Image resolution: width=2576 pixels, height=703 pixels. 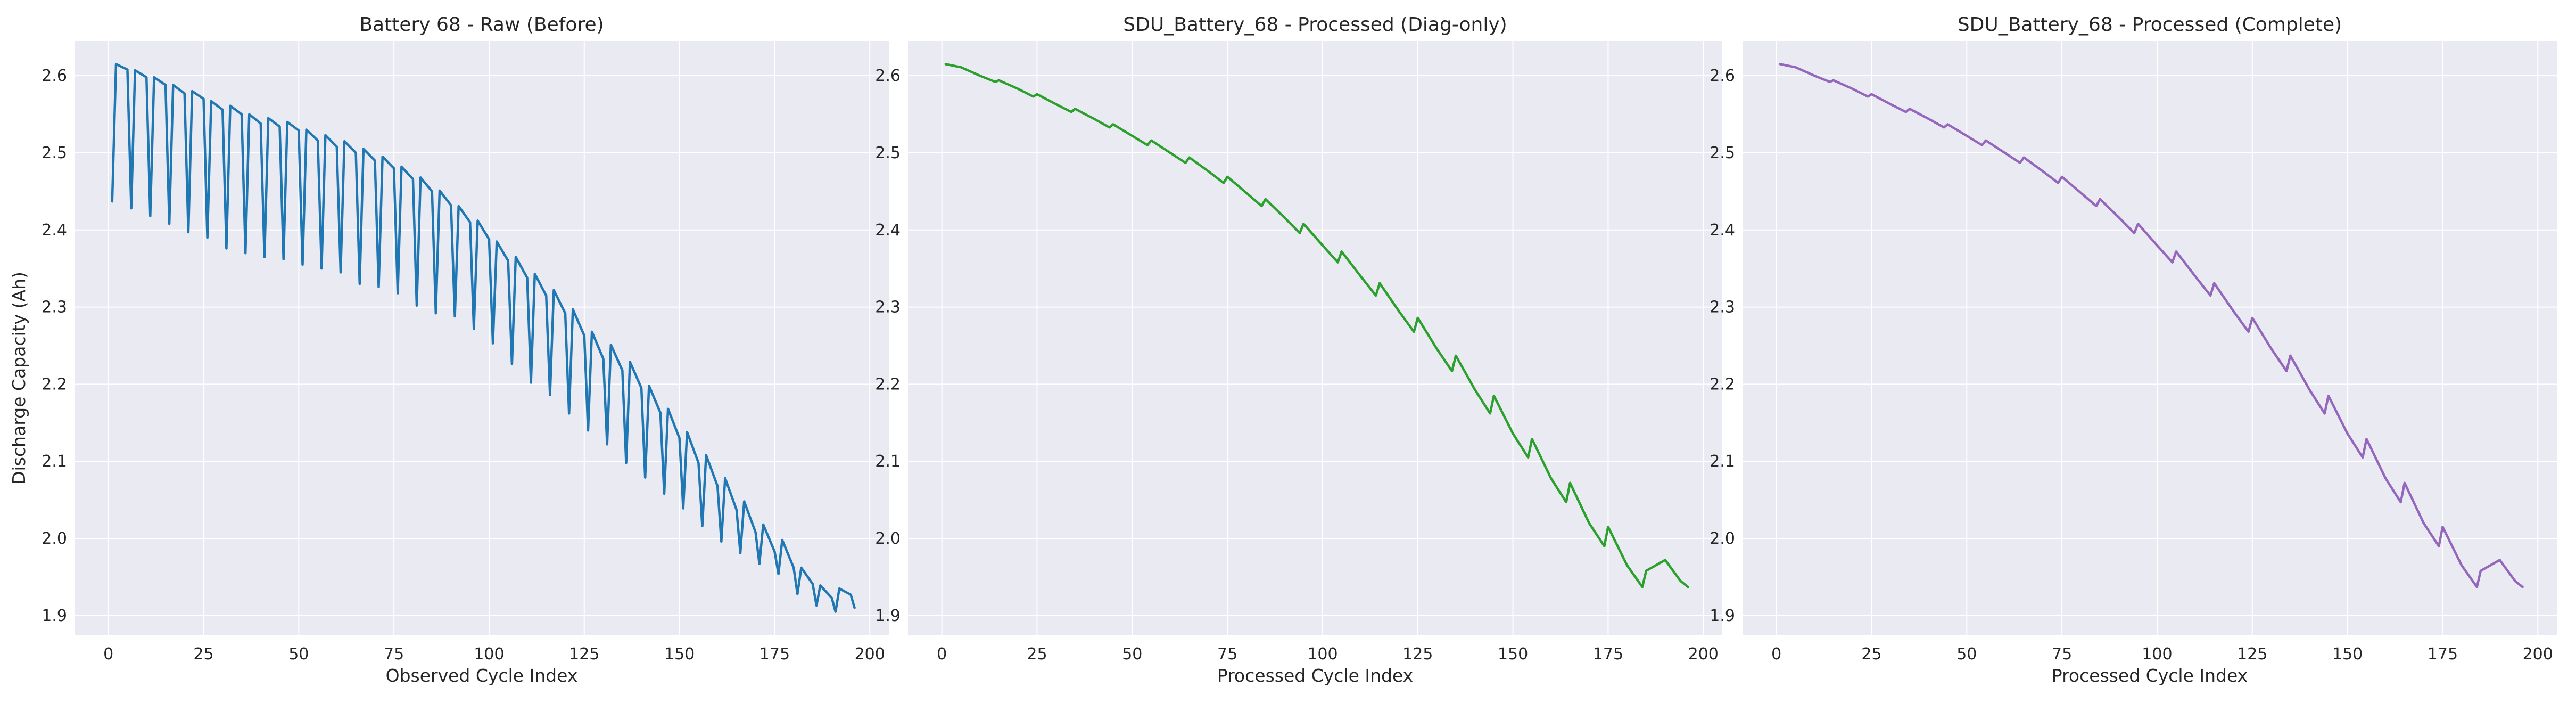 I want to click on panel-title: SDU_Battery_68 - Processed (Complete), so click(x=2150, y=25).